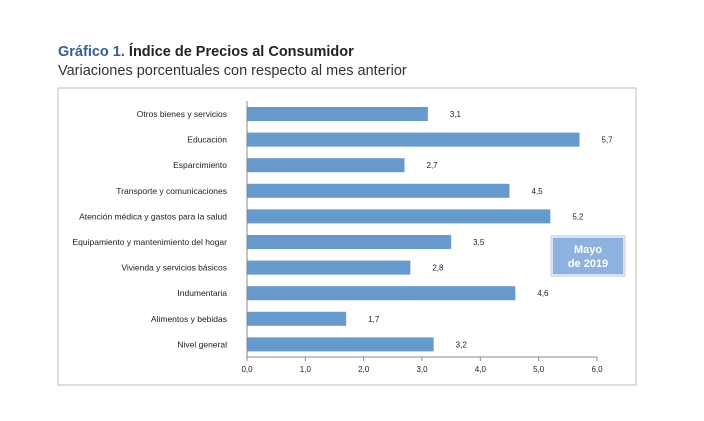  What do you see at coordinates (538, 191) in the screenshot?
I see `value-label: 4,5` at bounding box center [538, 191].